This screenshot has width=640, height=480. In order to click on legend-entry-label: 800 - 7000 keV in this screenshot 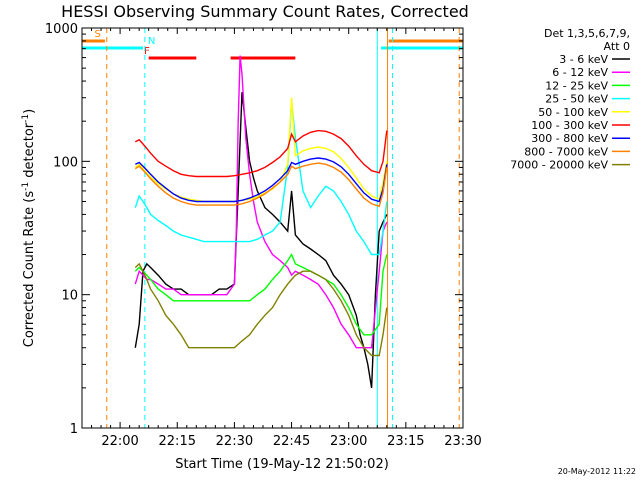, I will do `click(566, 151)`.